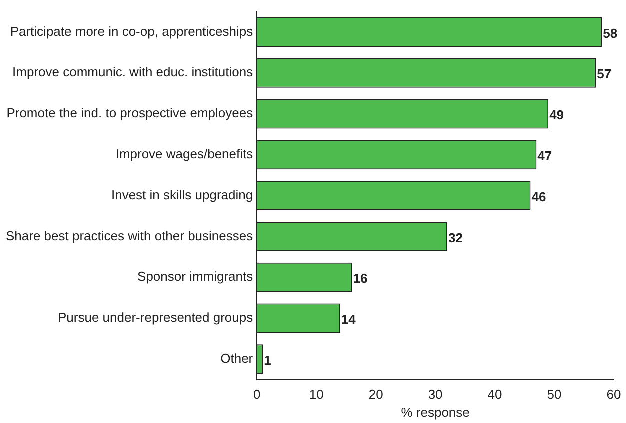  What do you see at coordinates (435, 412) in the screenshot?
I see `x-axis-title: % response` at bounding box center [435, 412].